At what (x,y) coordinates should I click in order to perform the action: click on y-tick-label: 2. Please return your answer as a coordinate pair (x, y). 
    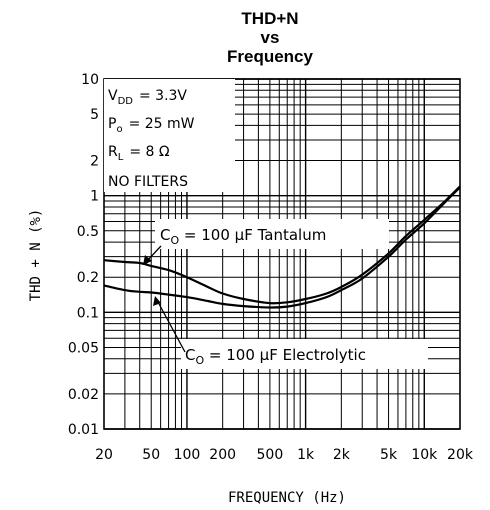
    Looking at the image, I should click on (94, 162).